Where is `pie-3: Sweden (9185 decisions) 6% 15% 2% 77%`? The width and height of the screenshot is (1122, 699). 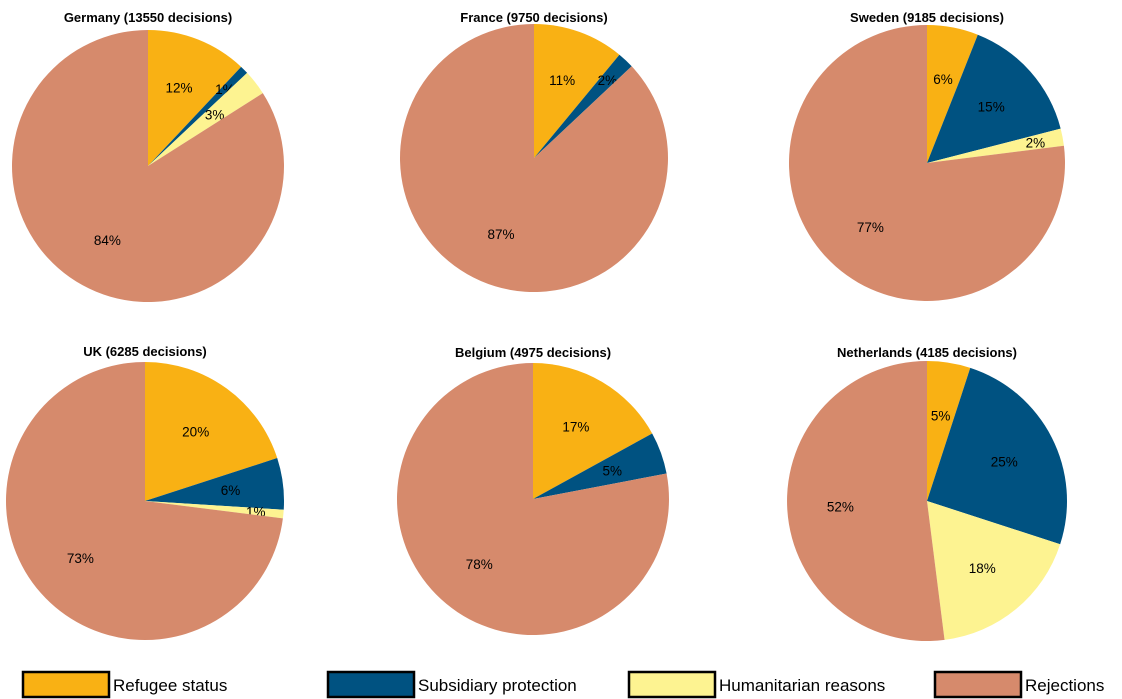 pie-3: Sweden (9185 decisions) 6% 15% 2% 77% is located at coordinates (926, 155).